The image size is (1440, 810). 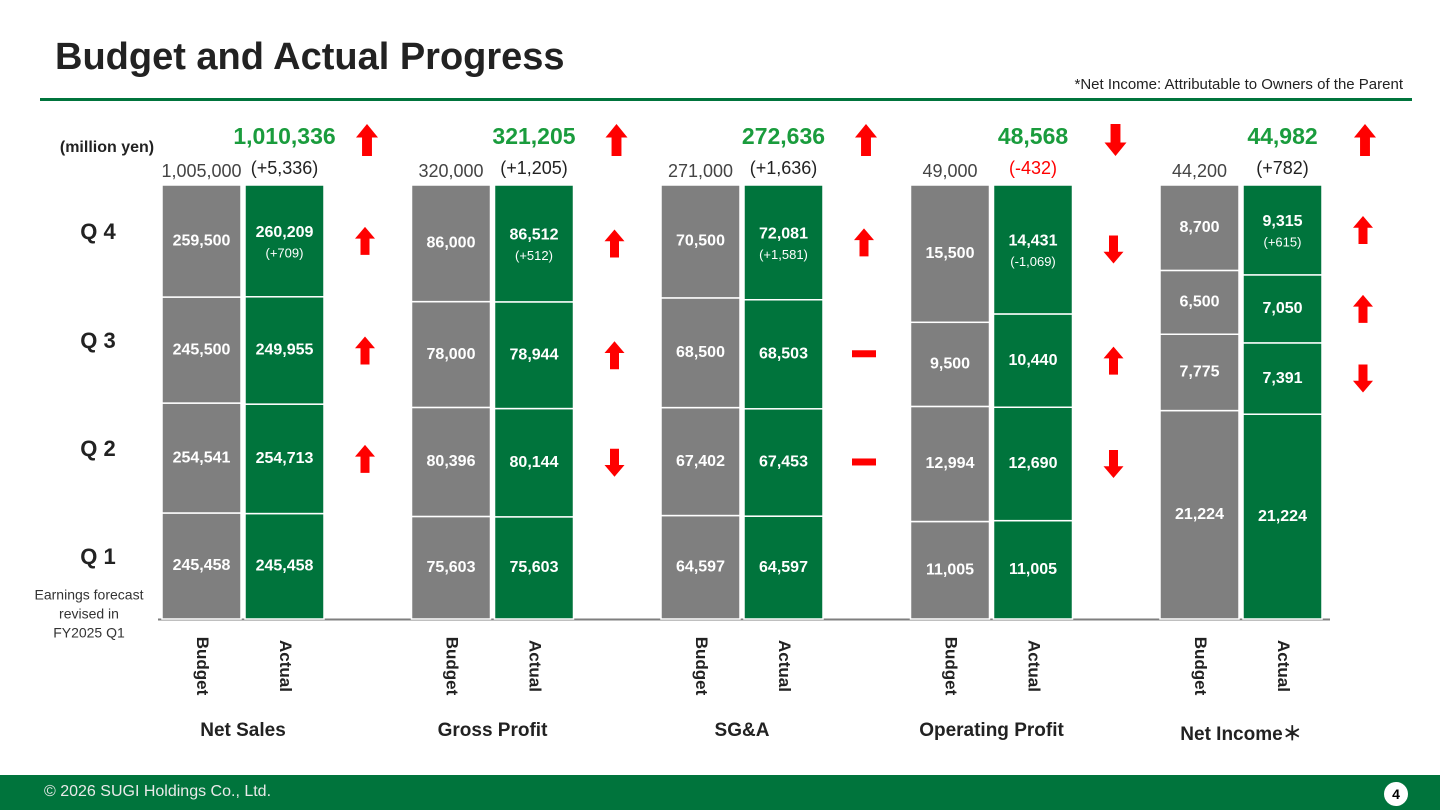 I want to click on footer-bar: © 2026 SUGI Holdings Co., Ltd. 4, so click(x=720, y=792).